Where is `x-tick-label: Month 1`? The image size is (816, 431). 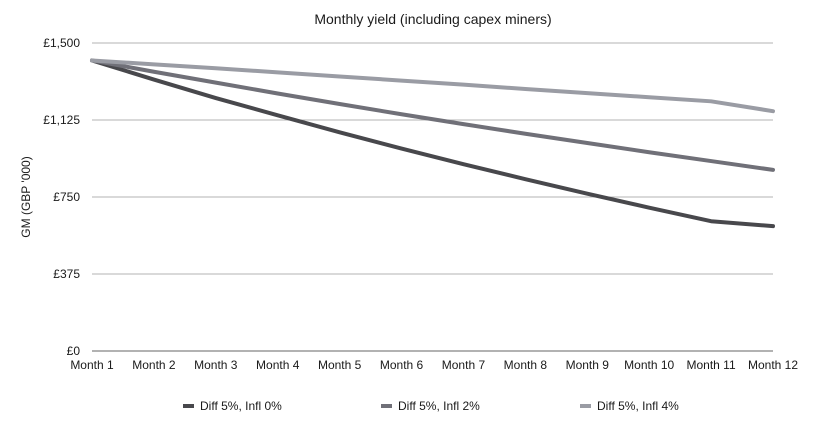
x-tick-label: Month 1 is located at coordinates (92, 365).